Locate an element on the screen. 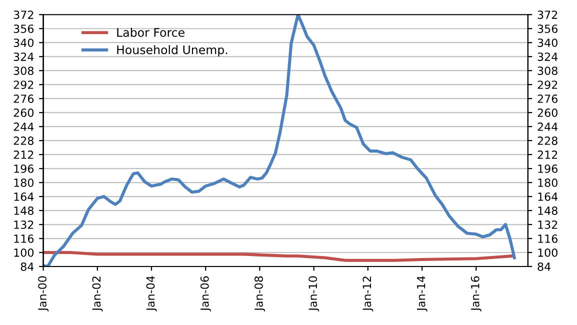 The width and height of the screenshot is (577, 325). x-tick-label: Jan-14 is located at coordinates (422, 294).